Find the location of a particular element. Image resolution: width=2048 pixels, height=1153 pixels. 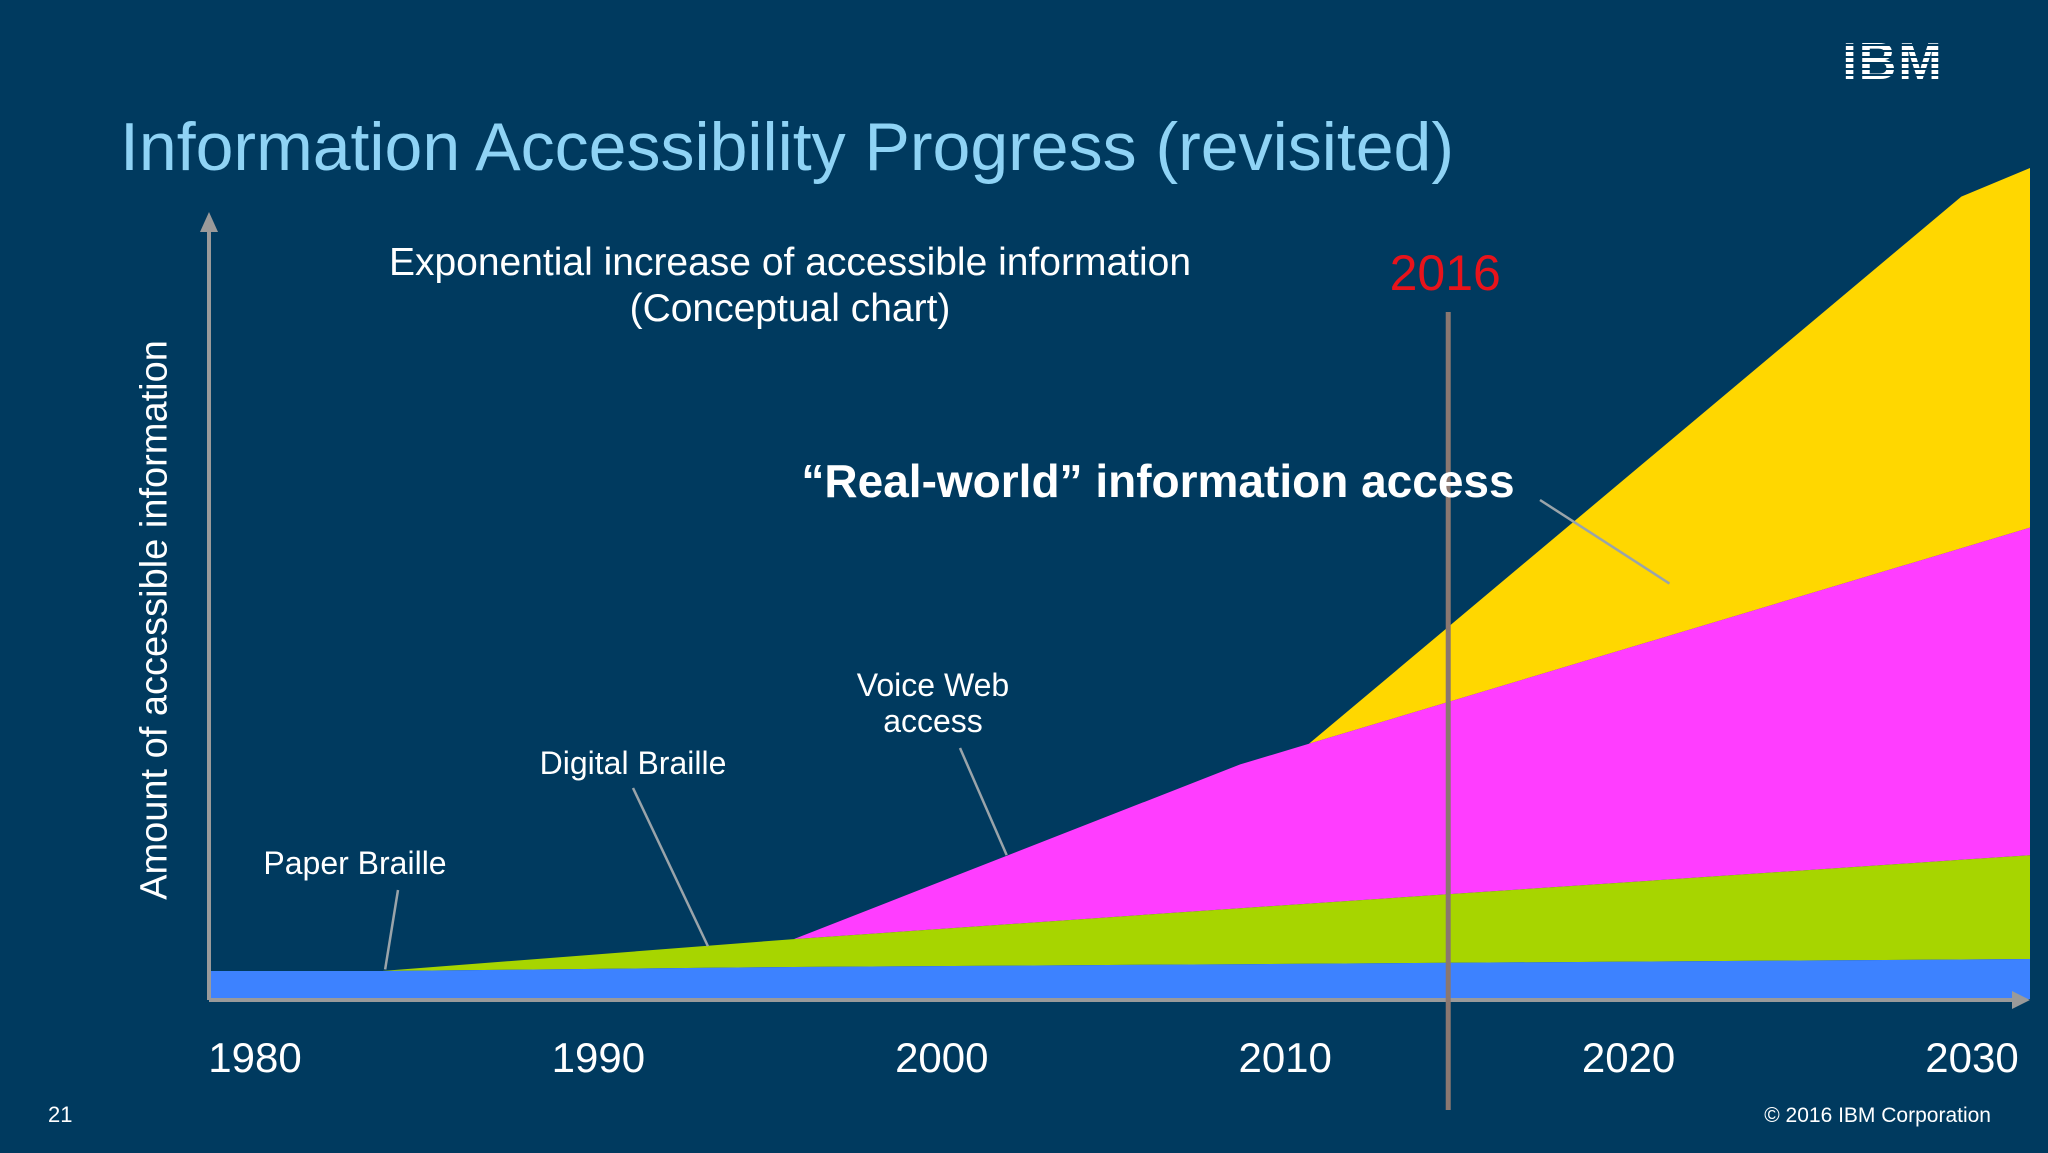

annotation-label: Digital Braille is located at coordinates (633, 763).